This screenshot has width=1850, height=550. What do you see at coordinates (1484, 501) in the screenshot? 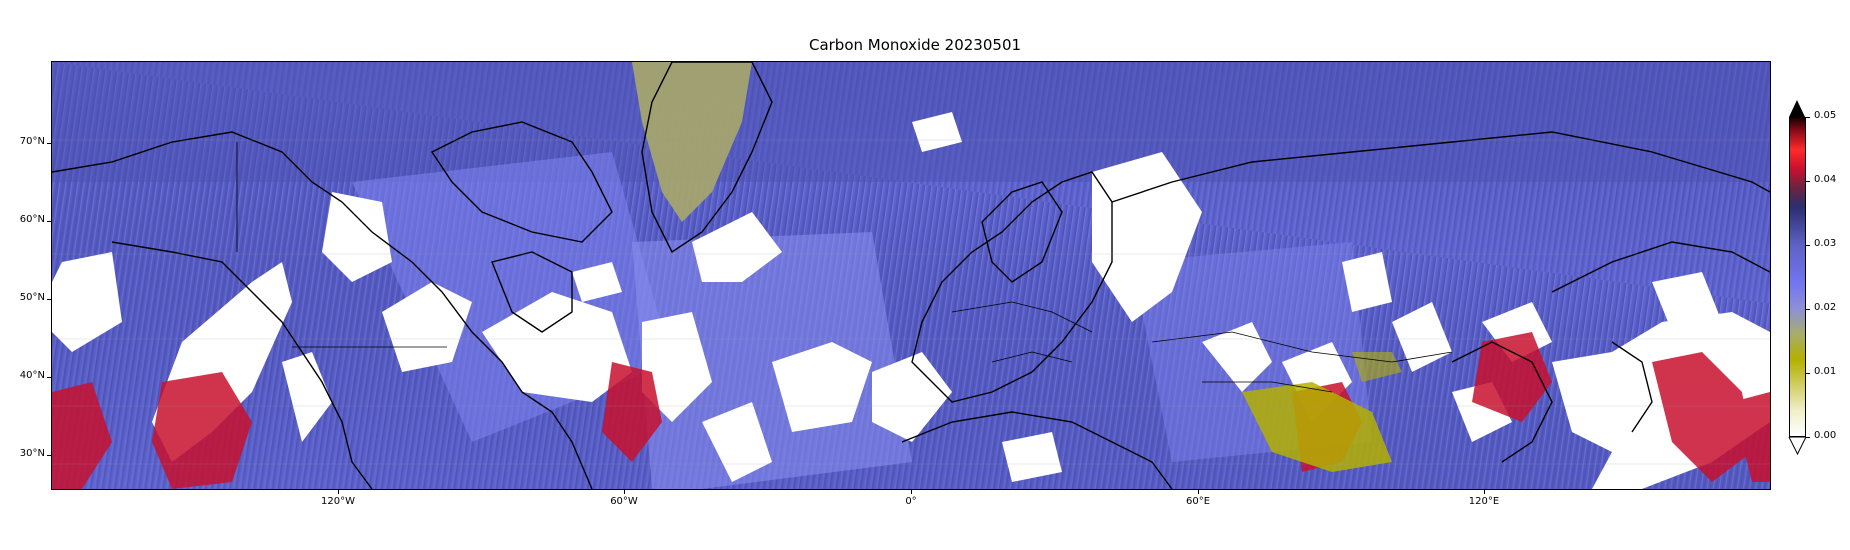
I see `lon-tick-label: 120°E` at bounding box center [1484, 501].